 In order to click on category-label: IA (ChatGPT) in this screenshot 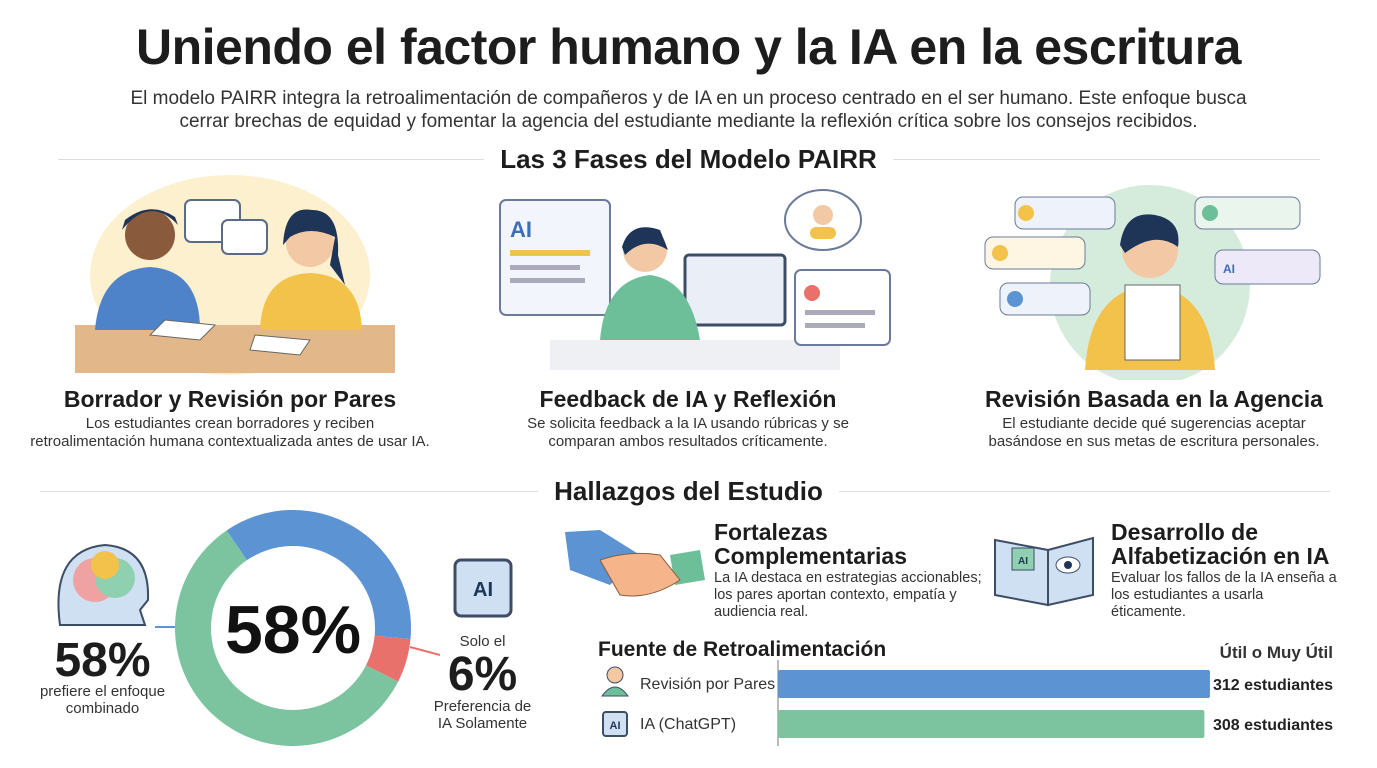, I will do `click(688, 724)`.